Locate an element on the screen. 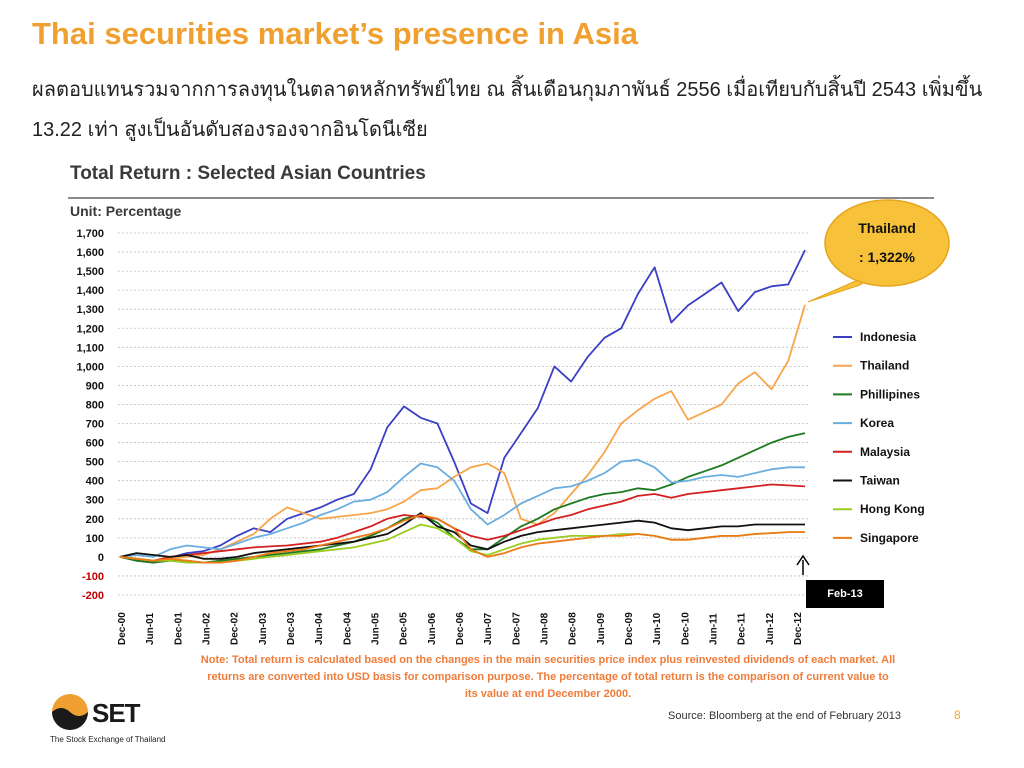 Image resolution: width=1024 pixels, height=768 pixels. y-tick-label: 900 is located at coordinates (95, 386).